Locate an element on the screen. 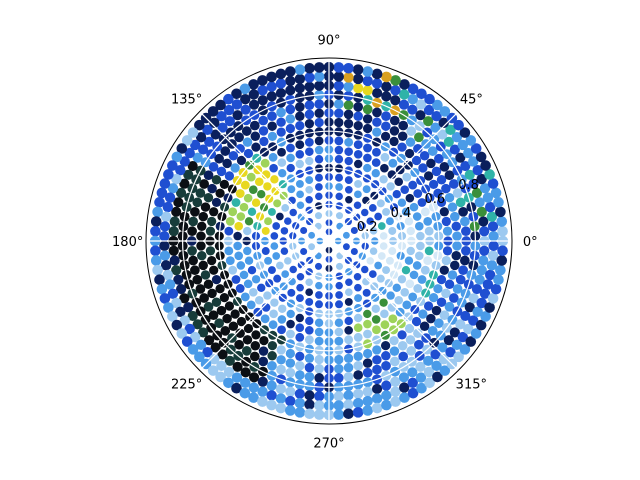  radial-tick-label: 0.8 is located at coordinates (468, 185).